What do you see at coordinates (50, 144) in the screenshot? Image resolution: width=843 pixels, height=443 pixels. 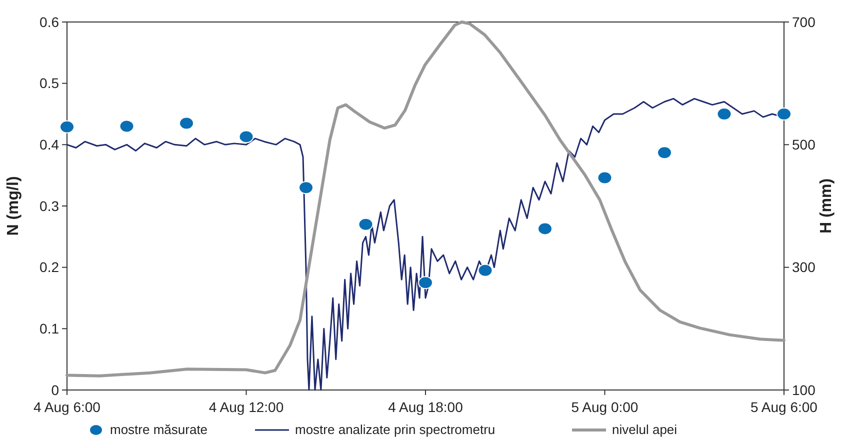 I see `y-tick-label: 0.4` at bounding box center [50, 144].